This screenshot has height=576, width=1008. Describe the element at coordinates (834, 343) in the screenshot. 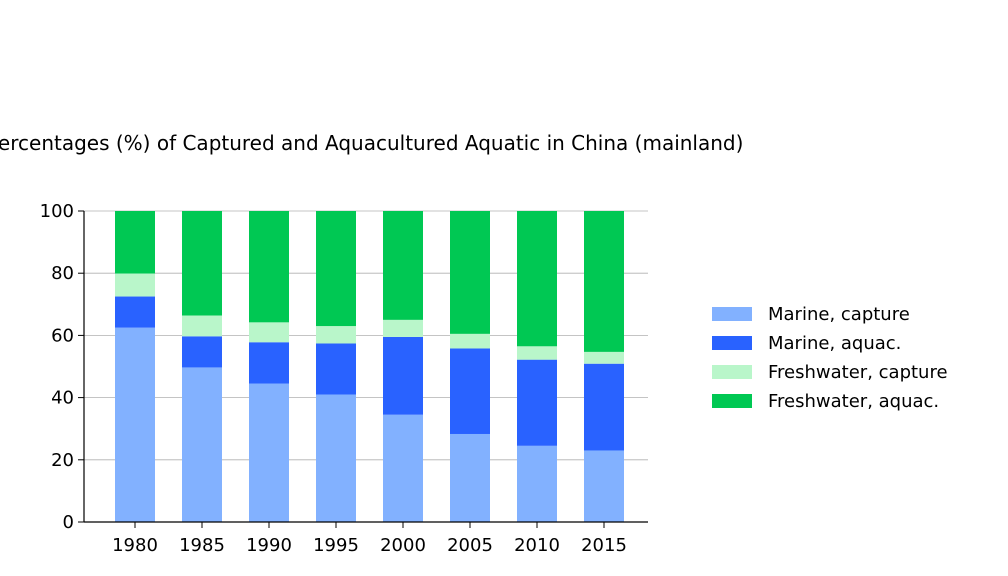

I see `legend-label: Marine, aquac.` at that location.